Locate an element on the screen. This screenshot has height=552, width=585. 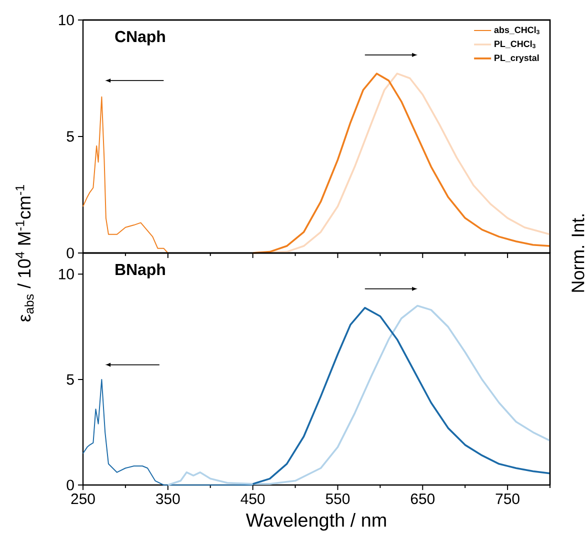
text: BNaph is located at coordinates (140, 270).